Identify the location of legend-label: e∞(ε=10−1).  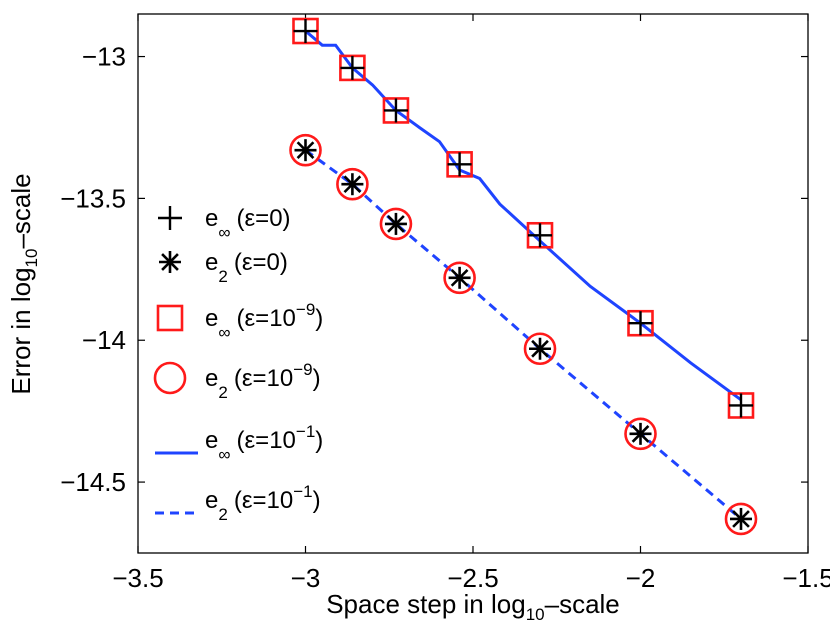
(264, 443).